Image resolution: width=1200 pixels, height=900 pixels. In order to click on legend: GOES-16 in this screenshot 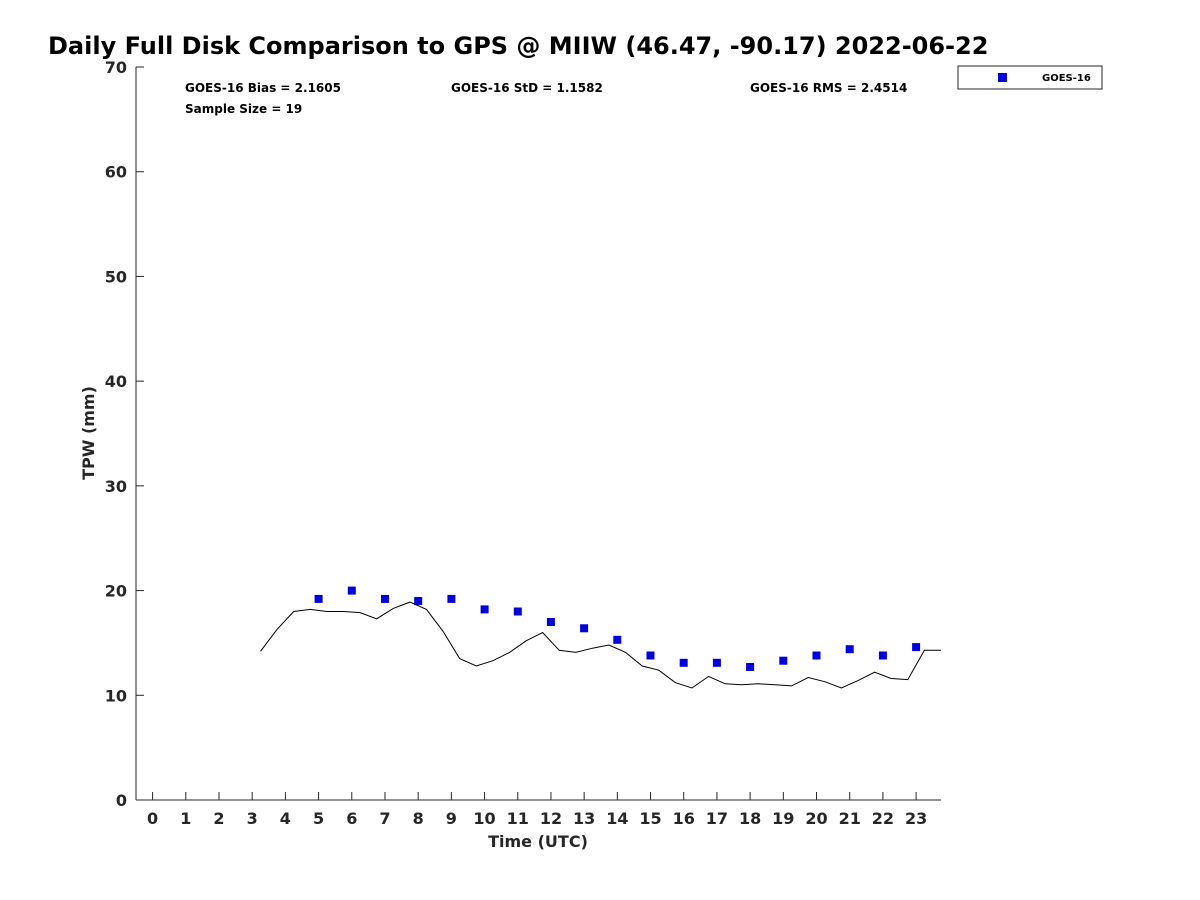, I will do `click(1030, 77)`.